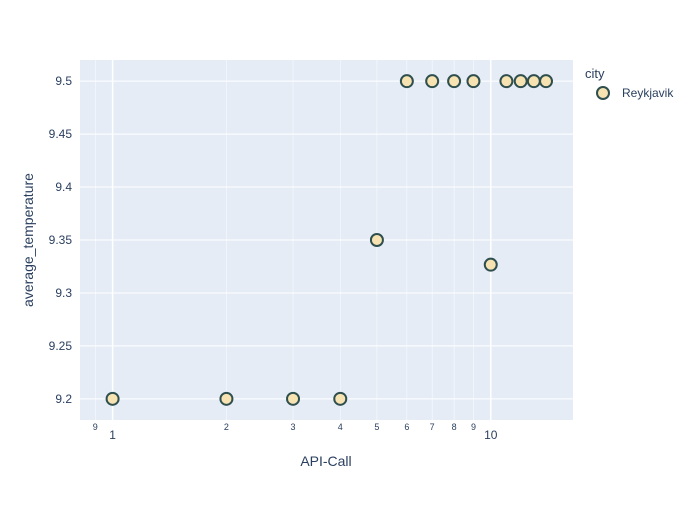 Image resolution: width=700 pixels, height=505 pixels. Describe the element at coordinates (28, 240) in the screenshot. I see `y-axis-title: average_temperature` at that location.